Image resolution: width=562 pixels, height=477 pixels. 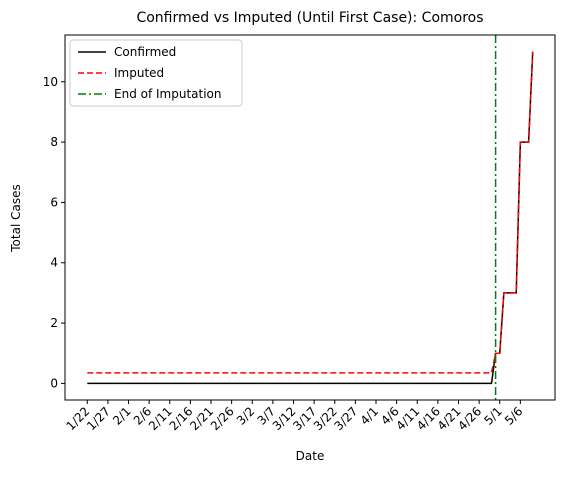 What do you see at coordinates (514, 416) in the screenshot?
I see `x-tick-label: 5/6` at bounding box center [514, 416].